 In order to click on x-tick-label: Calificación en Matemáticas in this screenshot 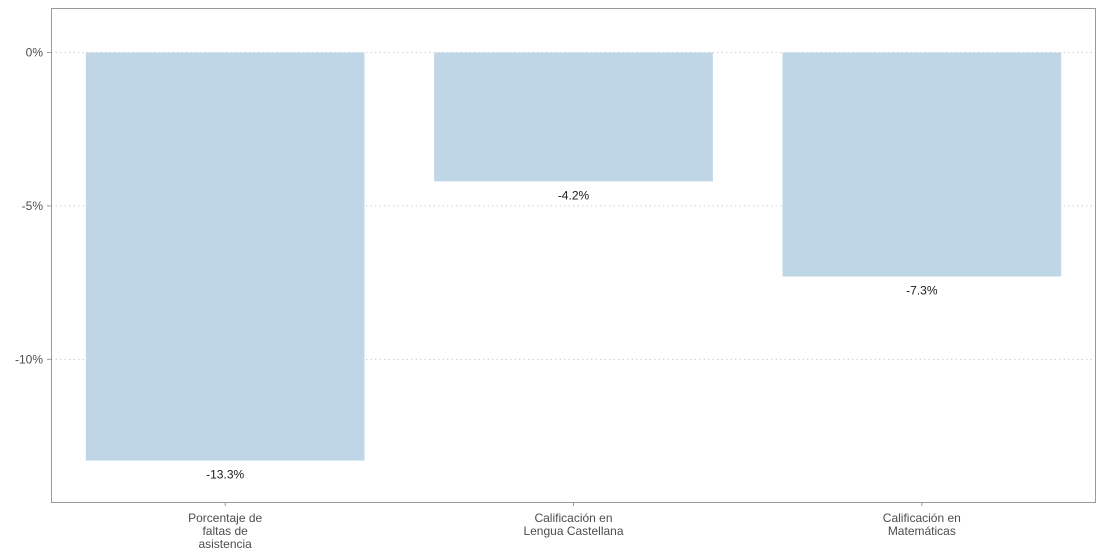, I will do `click(922, 524)`.